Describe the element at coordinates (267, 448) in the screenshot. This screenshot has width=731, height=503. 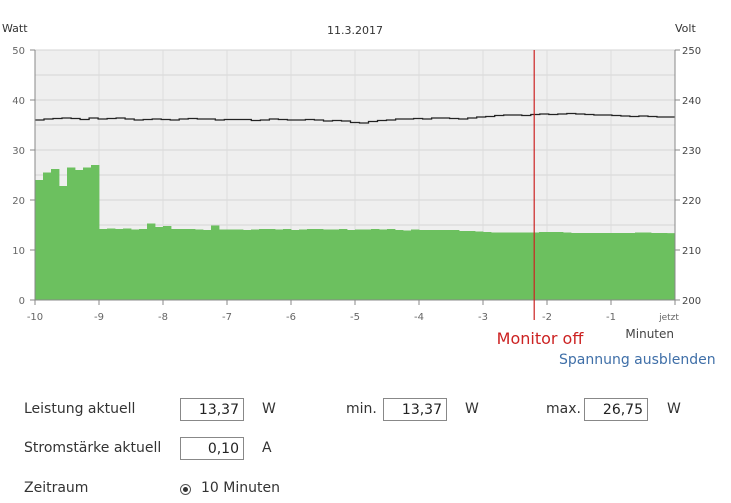
I see `current-unit: A` at that location.